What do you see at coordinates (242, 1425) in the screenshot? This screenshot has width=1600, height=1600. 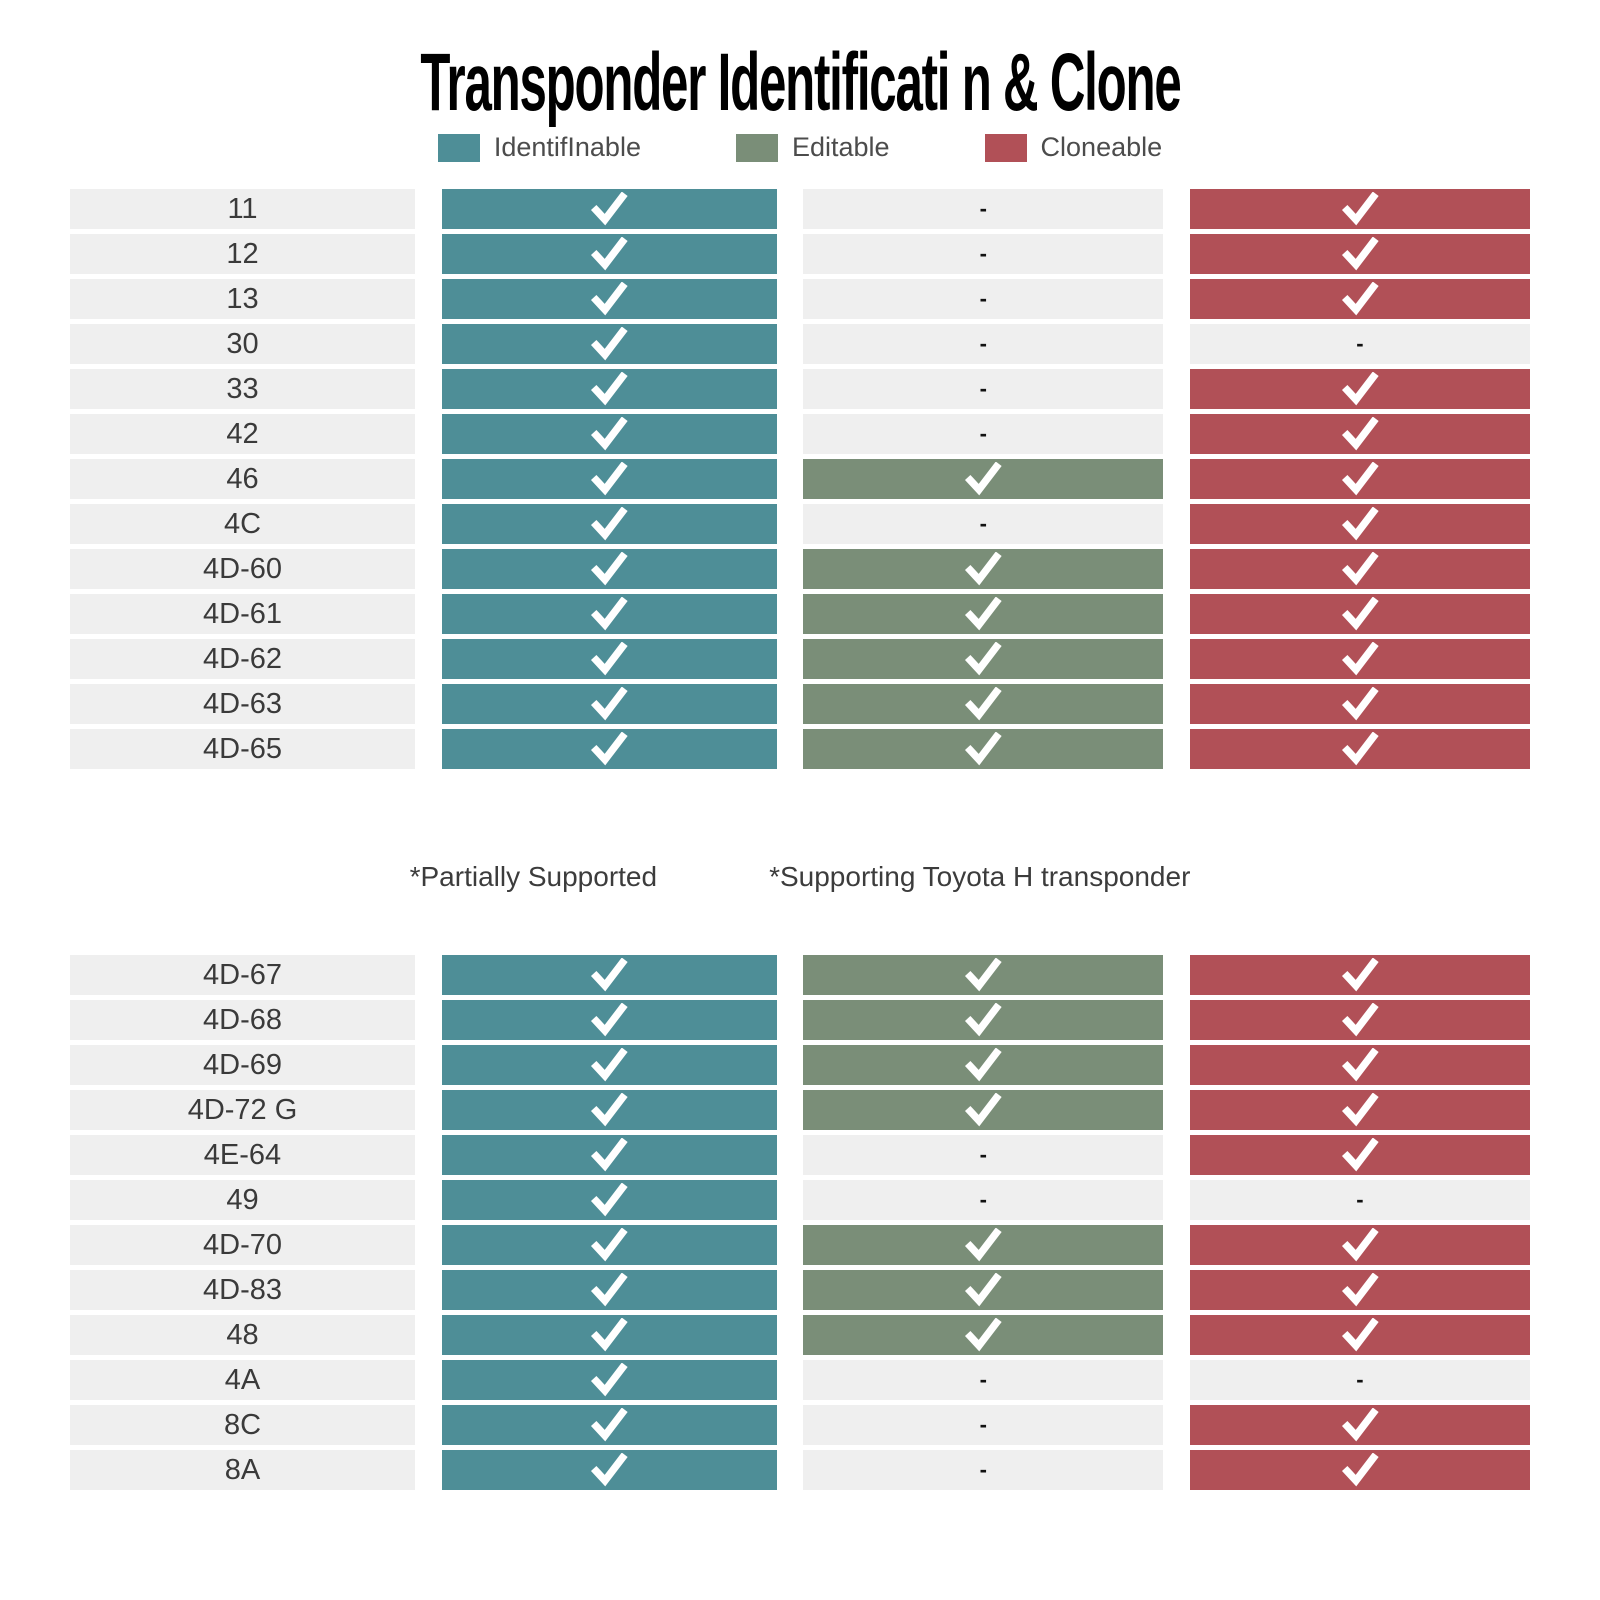 I see `row-label: 8C` at bounding box center [242, 1425].